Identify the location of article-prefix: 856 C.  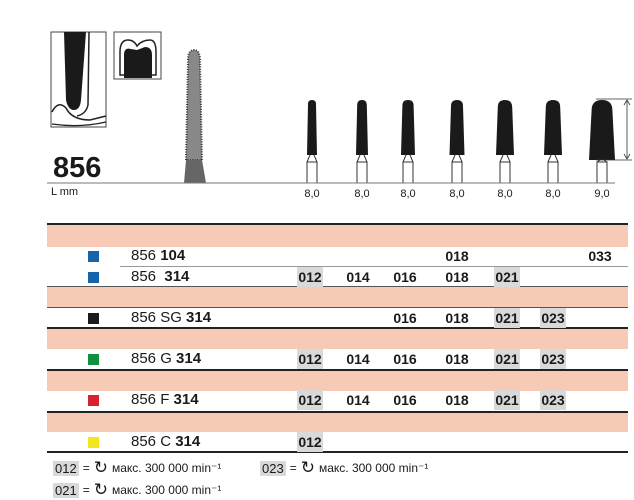
(151, 441).